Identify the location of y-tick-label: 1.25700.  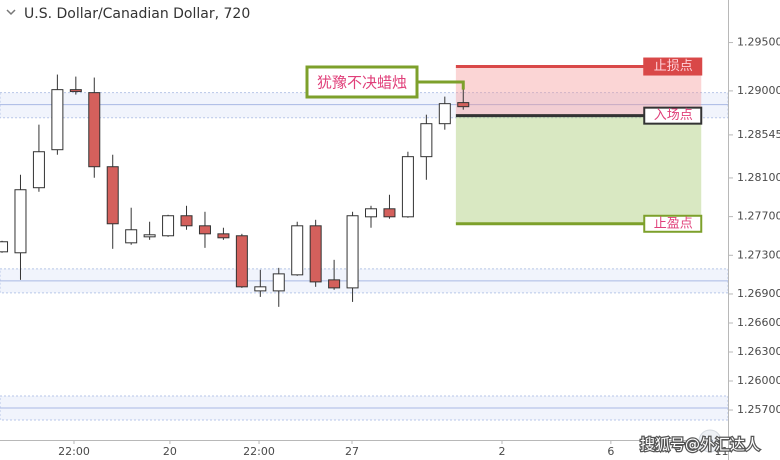
(758, 409).